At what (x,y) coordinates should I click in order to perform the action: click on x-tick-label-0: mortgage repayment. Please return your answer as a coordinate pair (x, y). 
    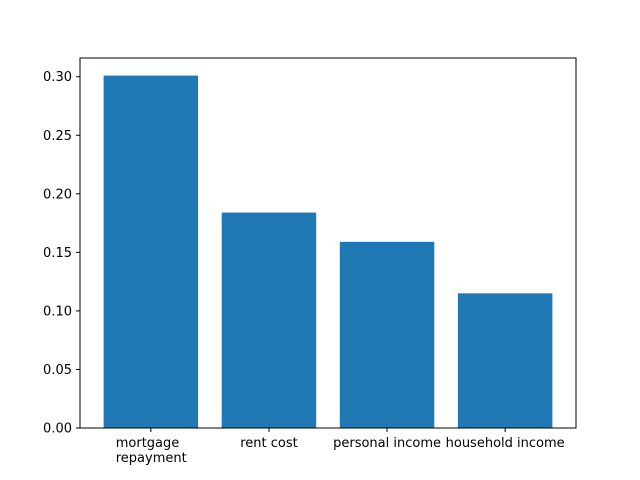
    Looking at the image, I should click on (151, 451).